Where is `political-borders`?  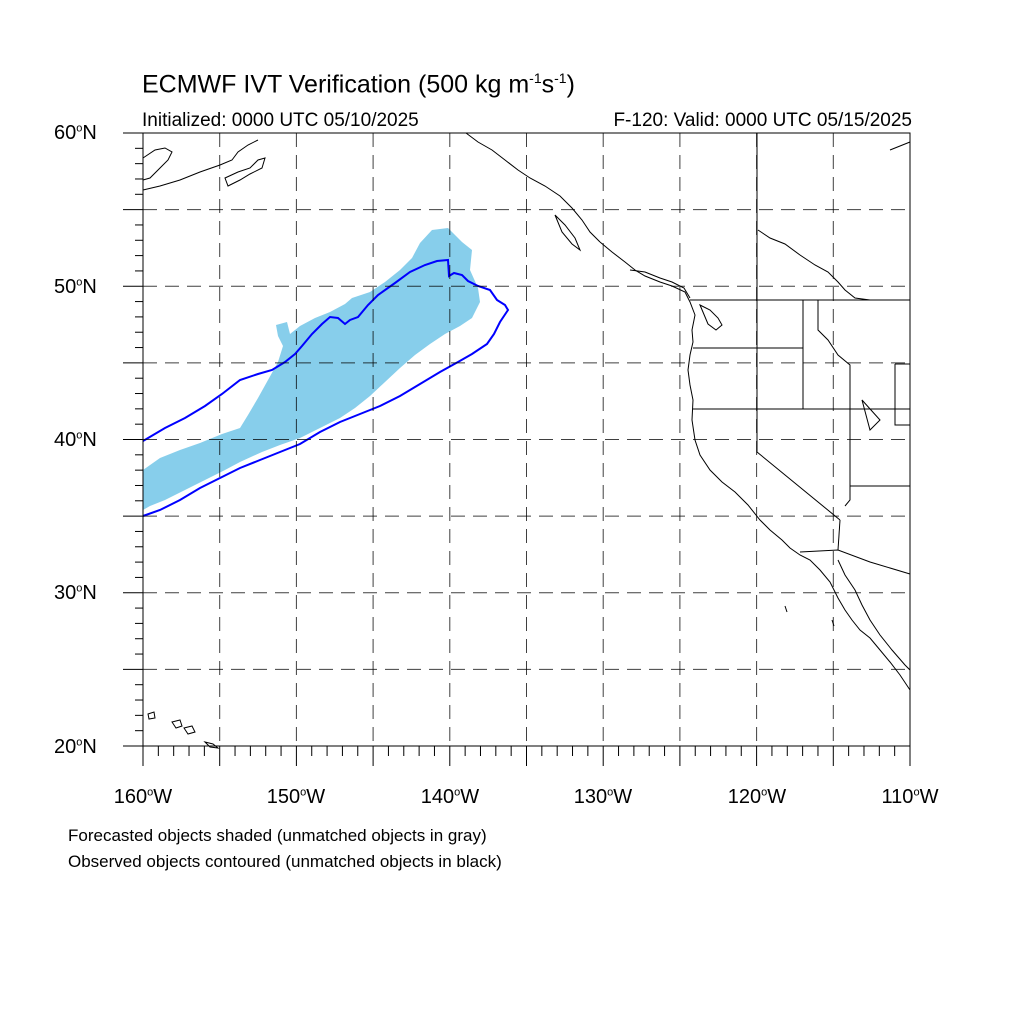 political-borders is located at coordinates (800, 354).